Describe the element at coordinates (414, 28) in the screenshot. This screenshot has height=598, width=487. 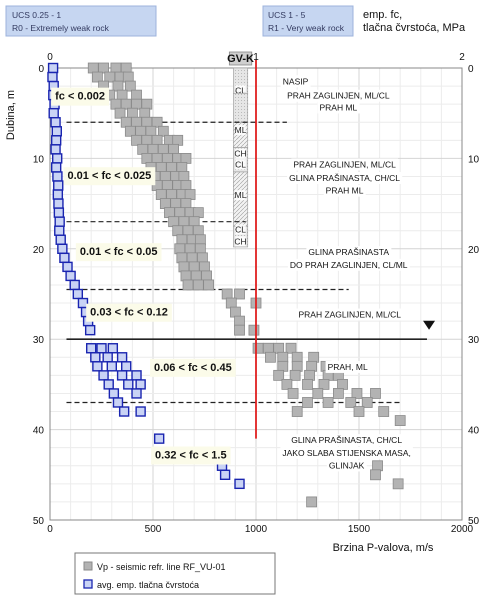
I see `top-axis-title-line2: tlačna čvrstoća, MPa` at that location.